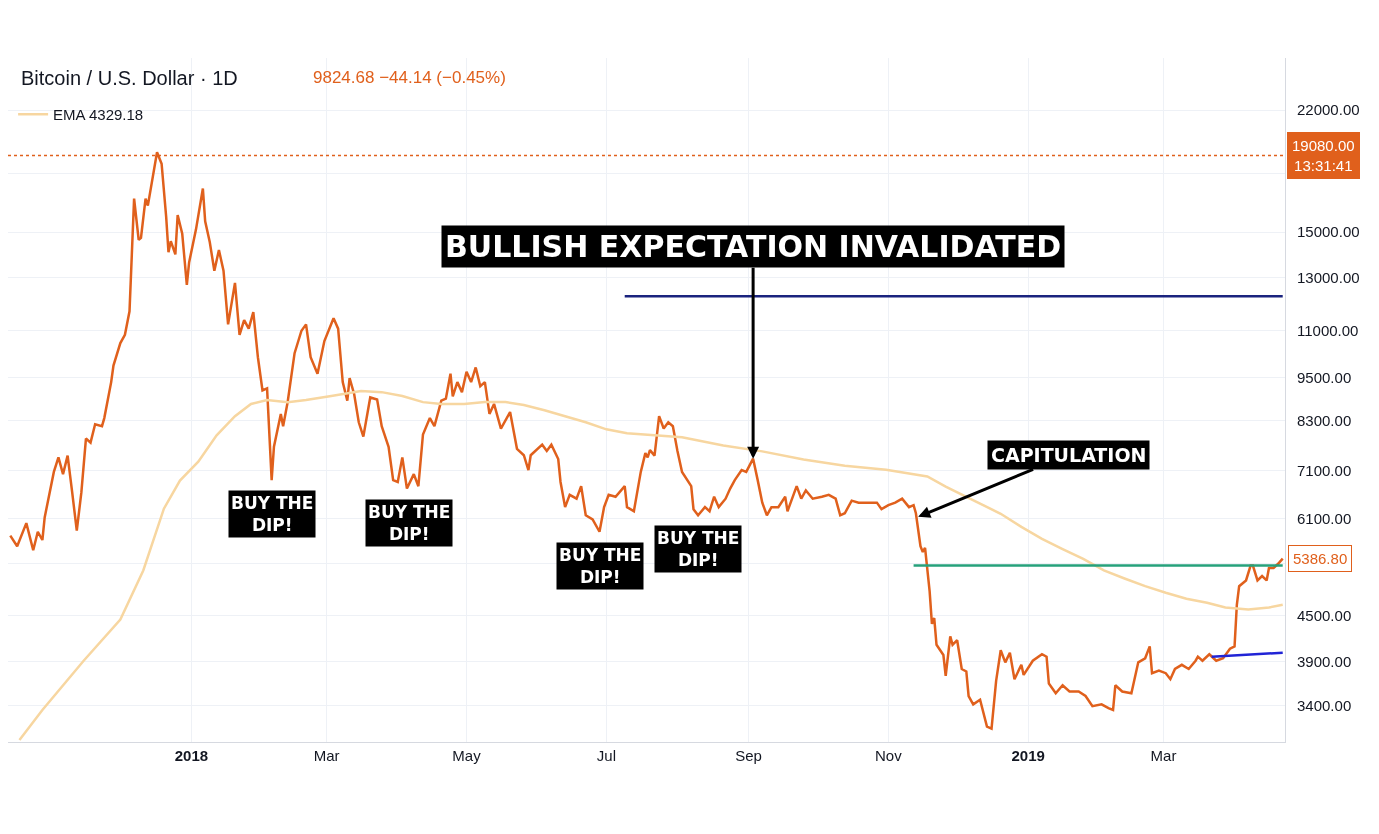 The height and width of the screenshot is (834, 1379). I want to click on x-tick-label: Jul, so click(606, 755).